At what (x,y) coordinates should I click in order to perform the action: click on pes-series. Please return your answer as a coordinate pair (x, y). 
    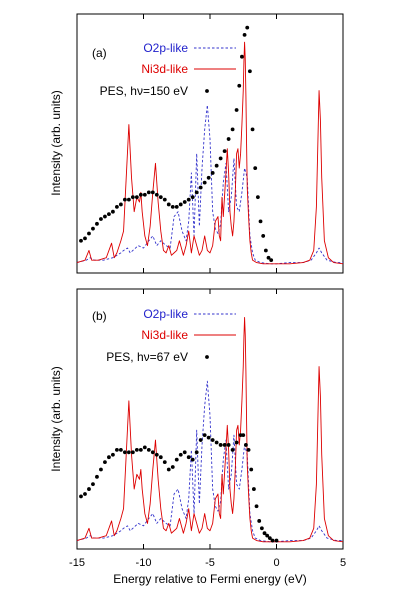
    Looking at the image, I should click on (179, 488).